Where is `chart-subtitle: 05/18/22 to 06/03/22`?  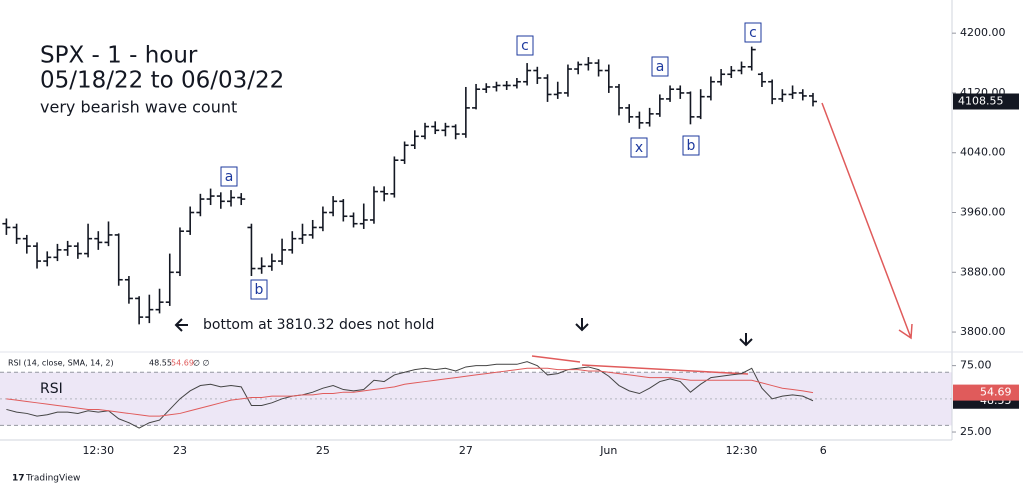 chart-subtitle: 05/18/22 to 06/03/22 is located at coordinates (162, 81).